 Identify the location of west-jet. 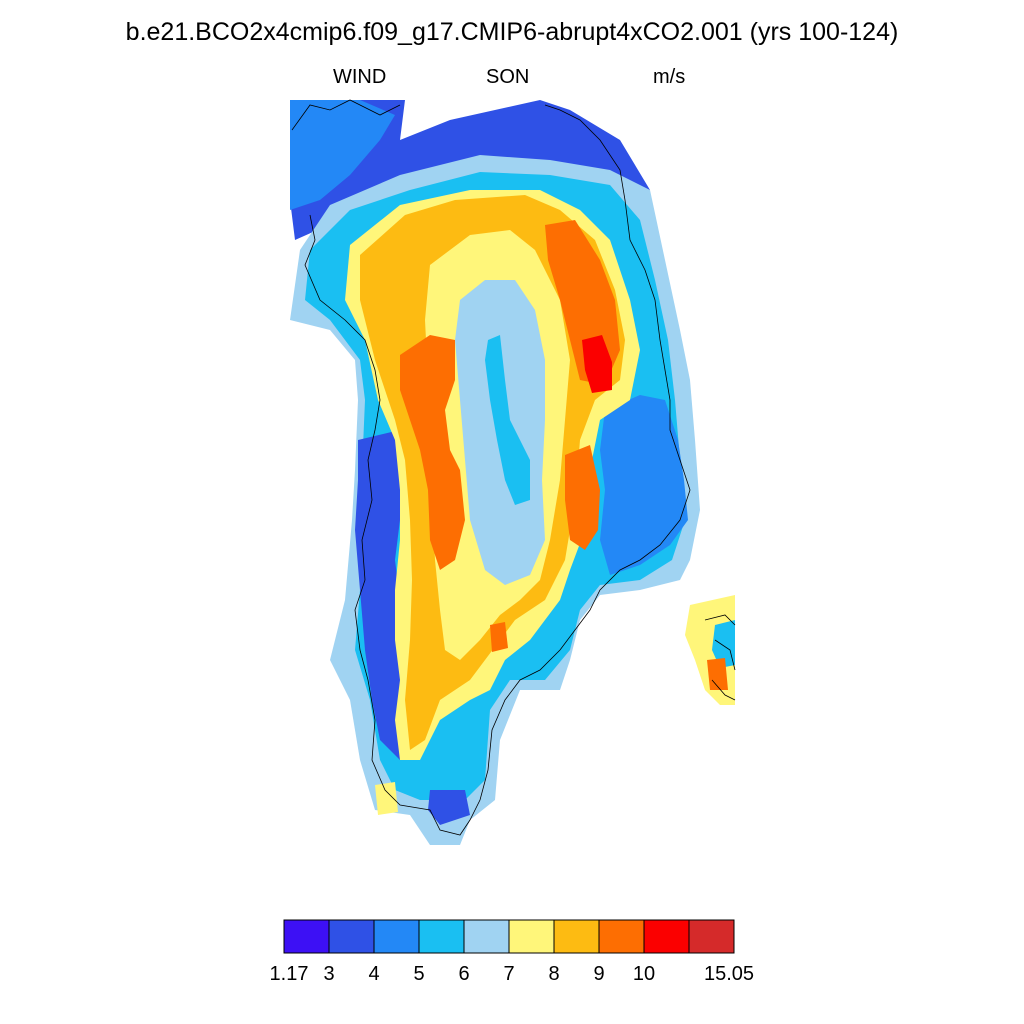
(432, 452).